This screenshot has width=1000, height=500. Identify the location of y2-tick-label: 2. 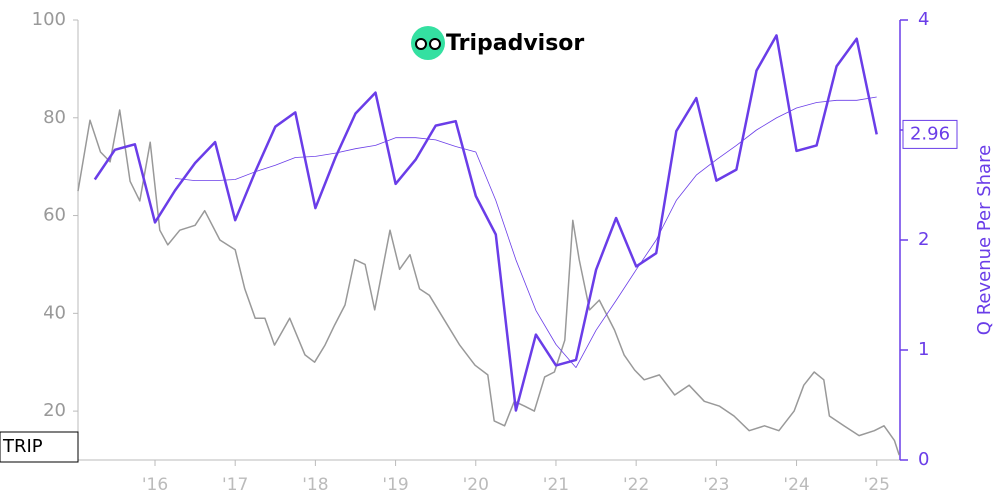
(923, 239).